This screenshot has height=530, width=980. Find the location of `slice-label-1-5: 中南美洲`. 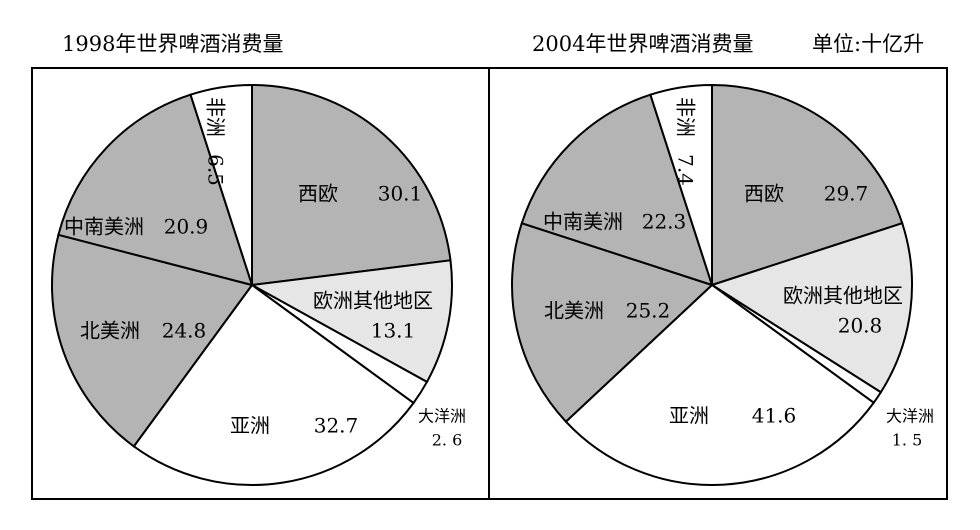

slice-label-1-5: 中南美洲 is located at coordinates (583, 222).